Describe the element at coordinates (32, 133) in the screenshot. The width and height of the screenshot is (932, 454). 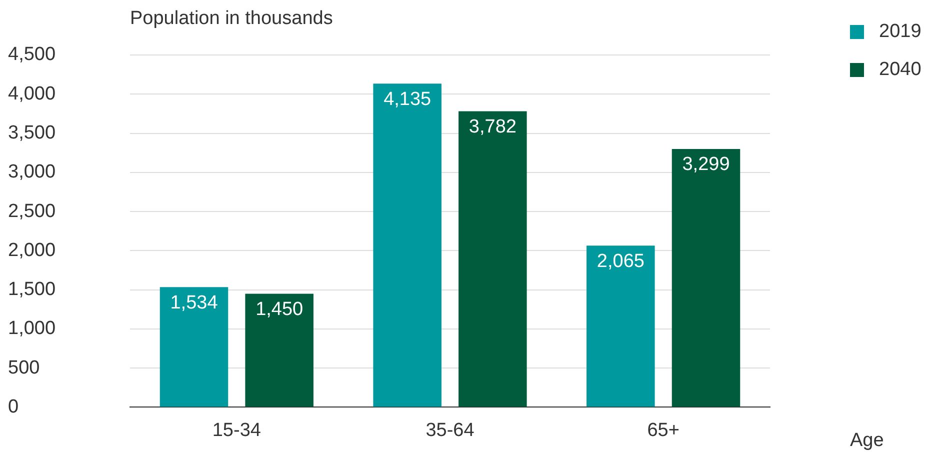
I see `y-tick-label: 3,500` at that location.